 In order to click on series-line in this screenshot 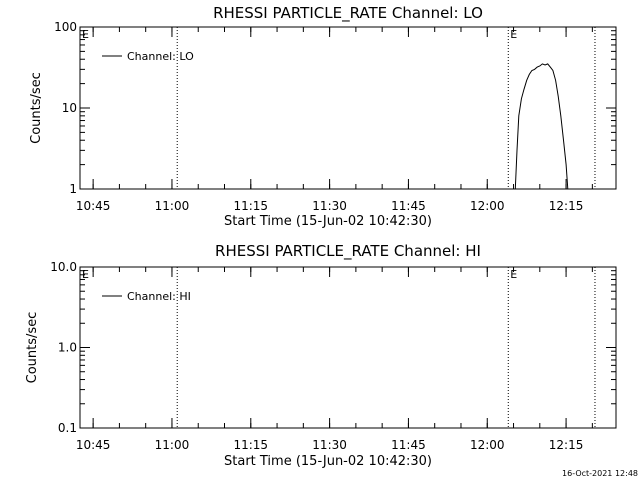, I will do `click(541, 126)`.